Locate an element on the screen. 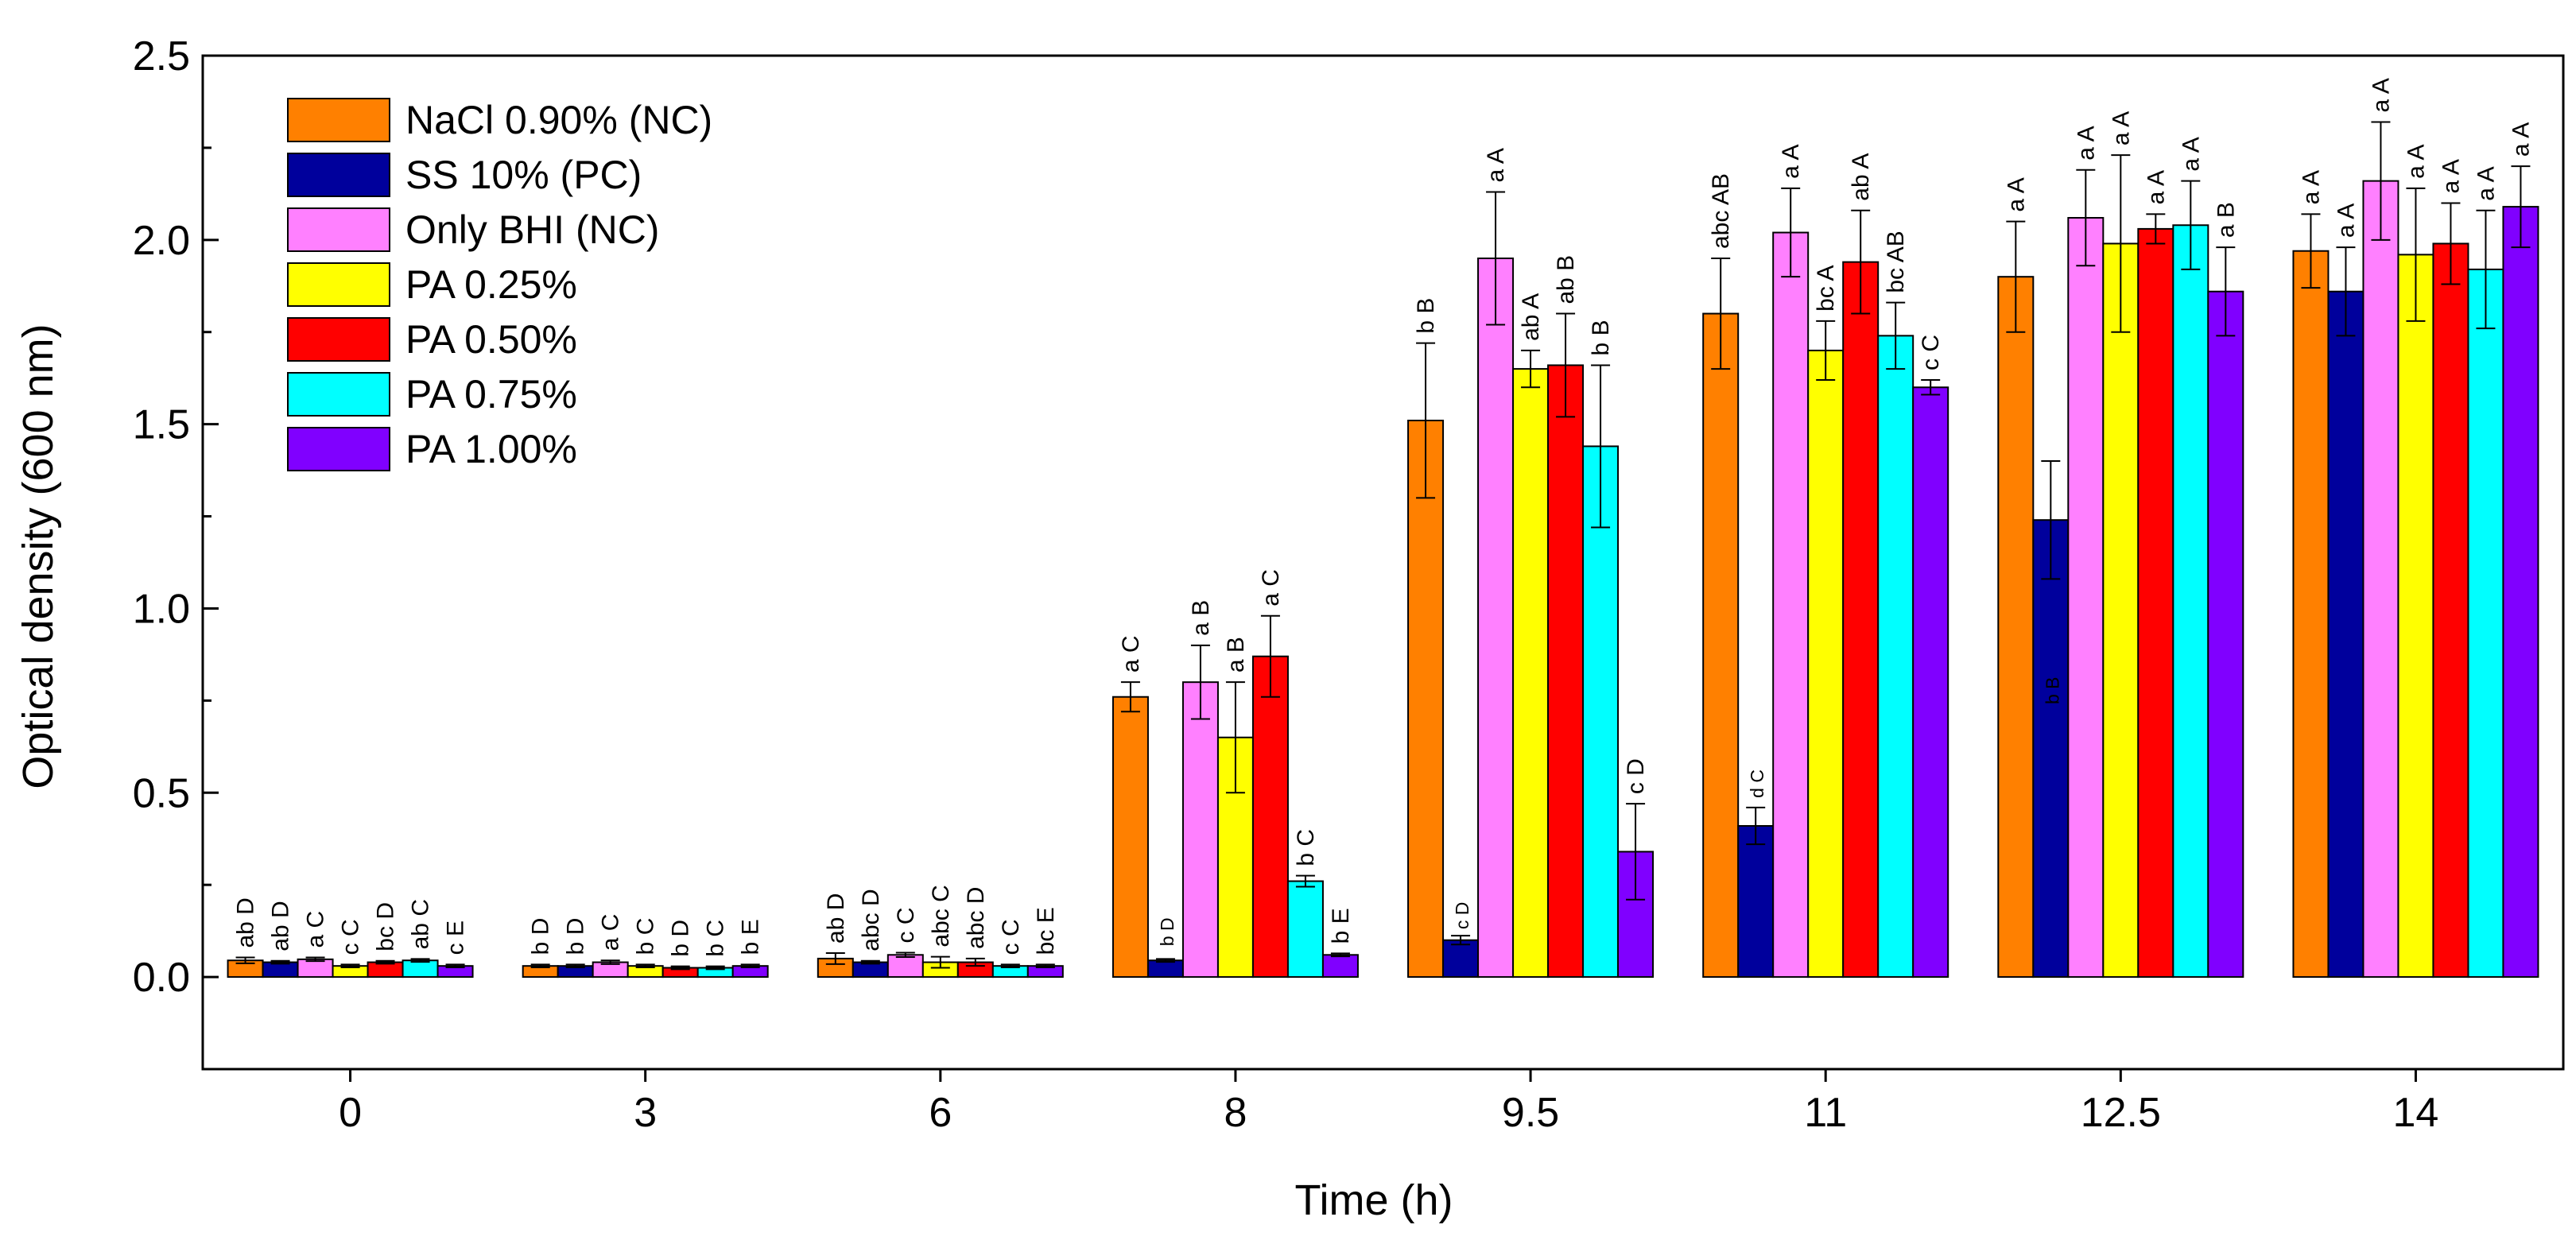  y-axis-title: Optical density (600 nm) is located at coordinates (38, 556).